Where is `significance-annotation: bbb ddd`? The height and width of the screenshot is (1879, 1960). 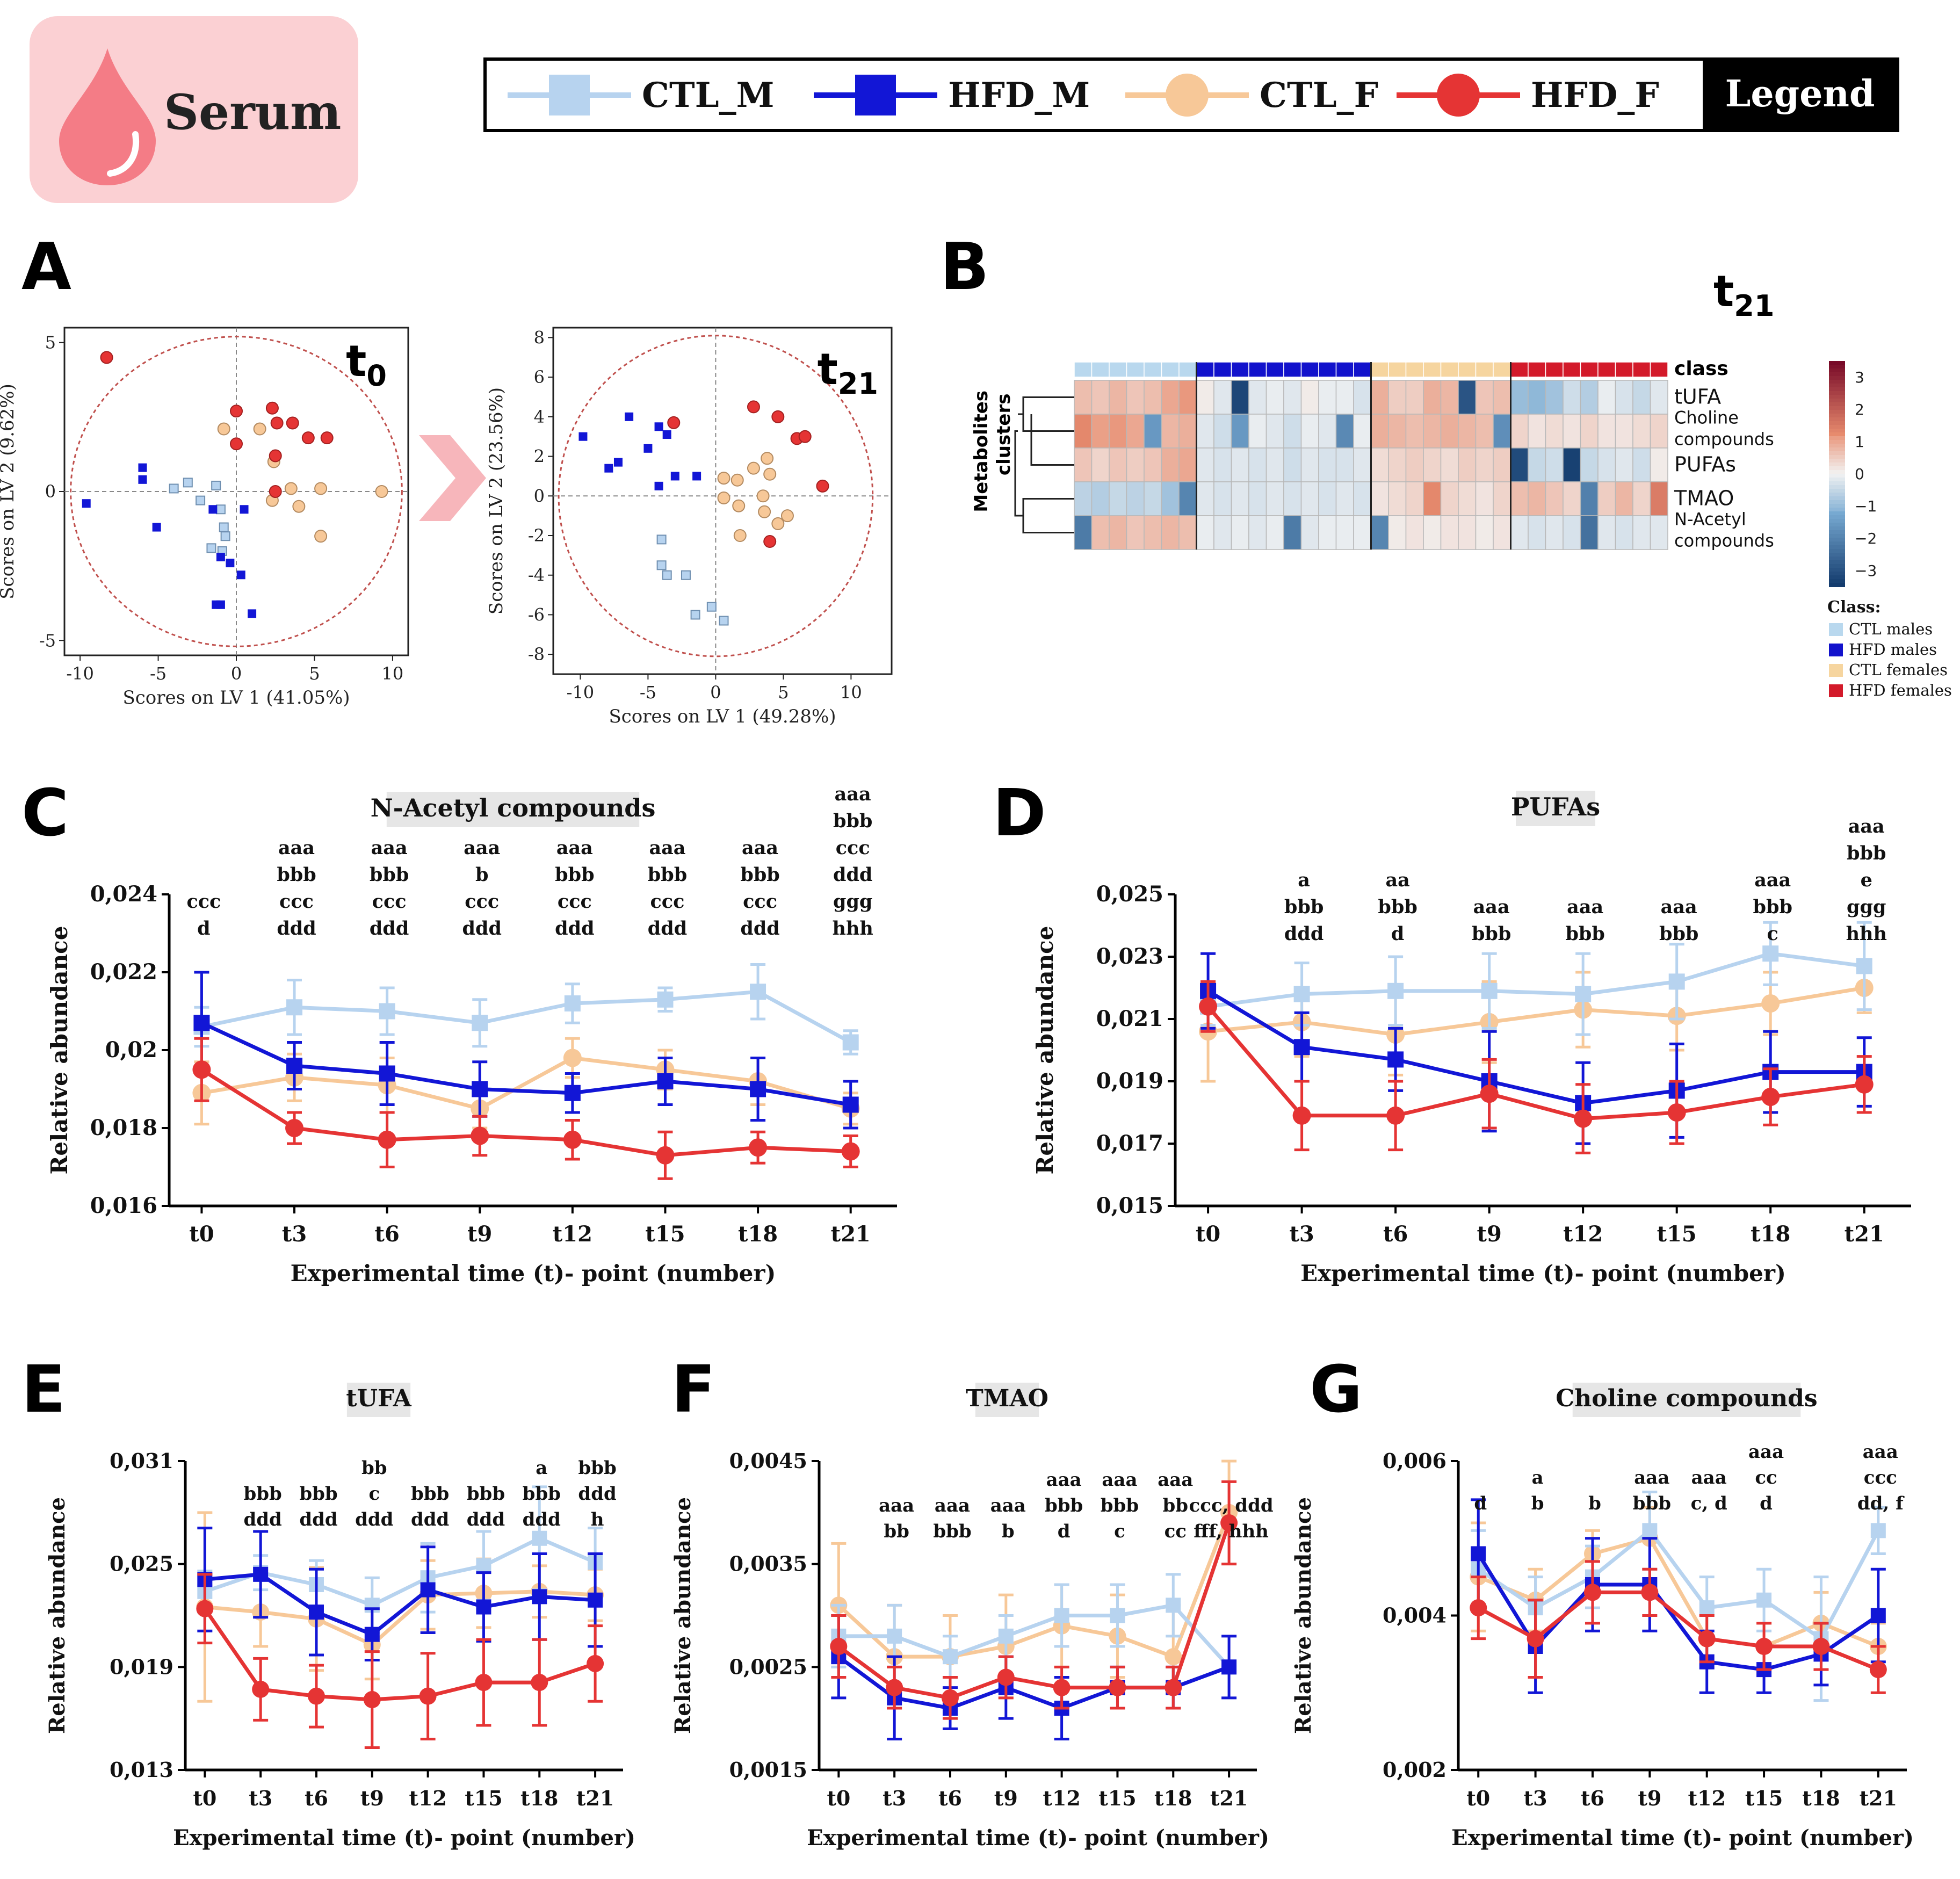
significance-annotation: bbb ddd is located at coordinates (430, 1506).